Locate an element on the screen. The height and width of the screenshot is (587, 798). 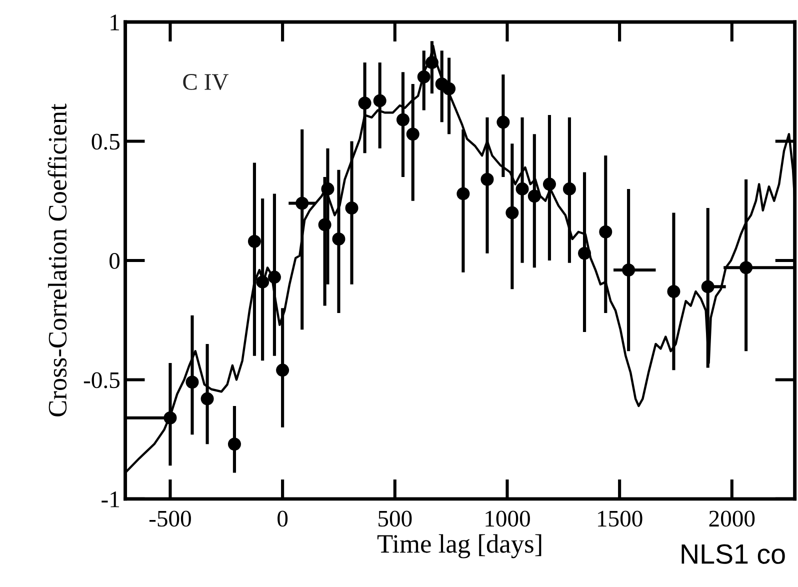
x-tick-label: 1000 is located at coordinates (508, 518).